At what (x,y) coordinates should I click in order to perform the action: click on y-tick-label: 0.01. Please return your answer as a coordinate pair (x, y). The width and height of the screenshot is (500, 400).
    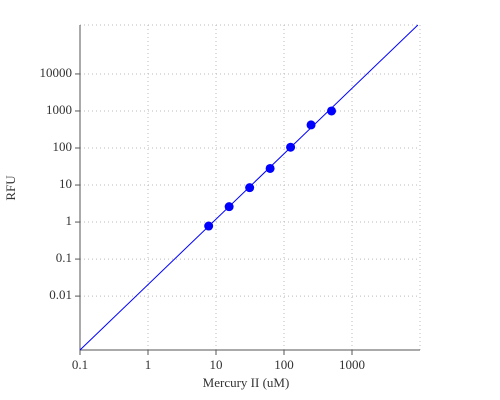
    Looking at the image, I should click on (60, 294).